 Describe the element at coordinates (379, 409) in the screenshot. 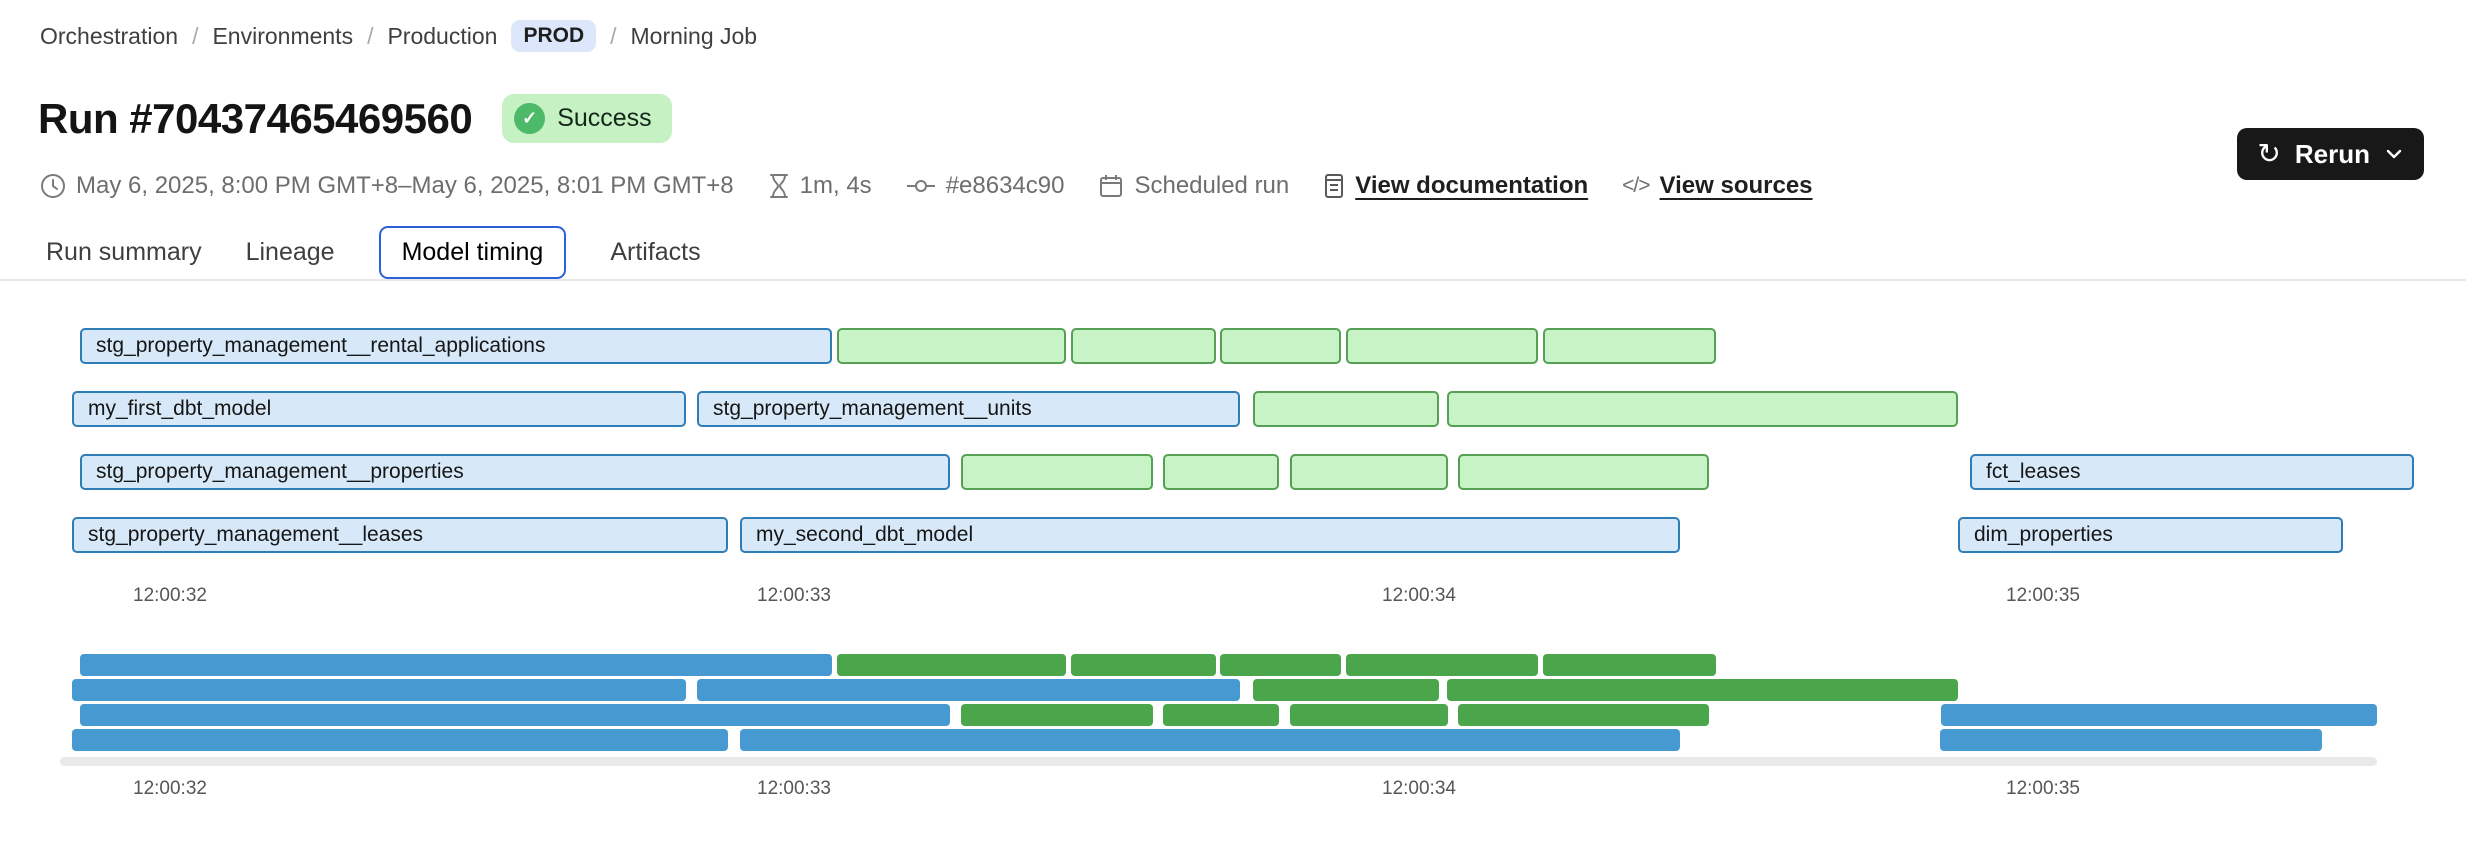

I see `gantt-bar-my_first_dbt_model: my_first_dbt_model` at that location.